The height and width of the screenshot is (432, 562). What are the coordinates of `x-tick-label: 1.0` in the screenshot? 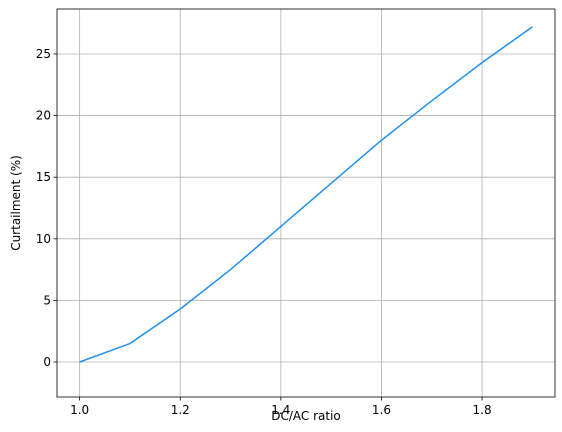 It's located at (79, 410).